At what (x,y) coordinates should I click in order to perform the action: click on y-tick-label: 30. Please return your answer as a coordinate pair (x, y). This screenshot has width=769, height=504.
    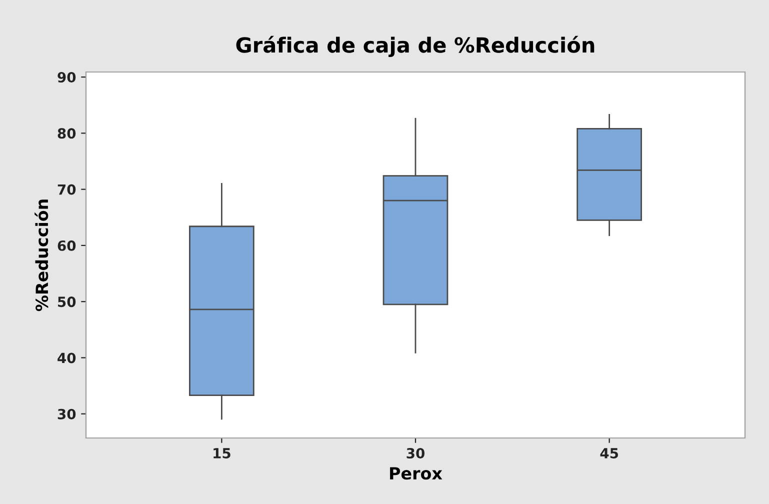
    Looking at the image, I should click on (67, 414).